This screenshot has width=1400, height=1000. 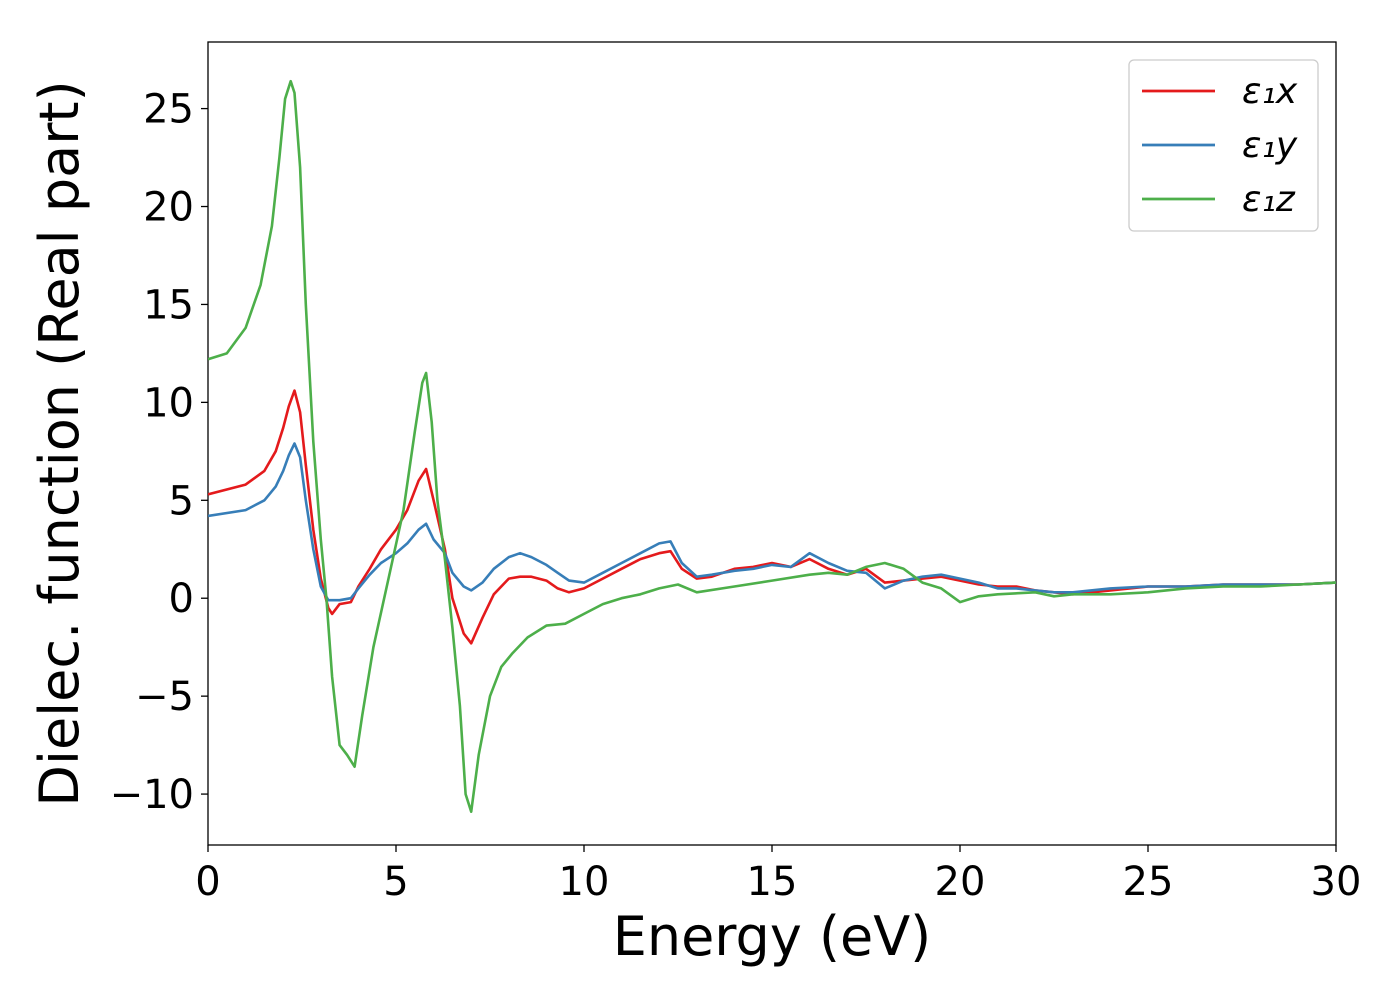 I want to click on x-tick-label: 0, so click(x=207, y=882).